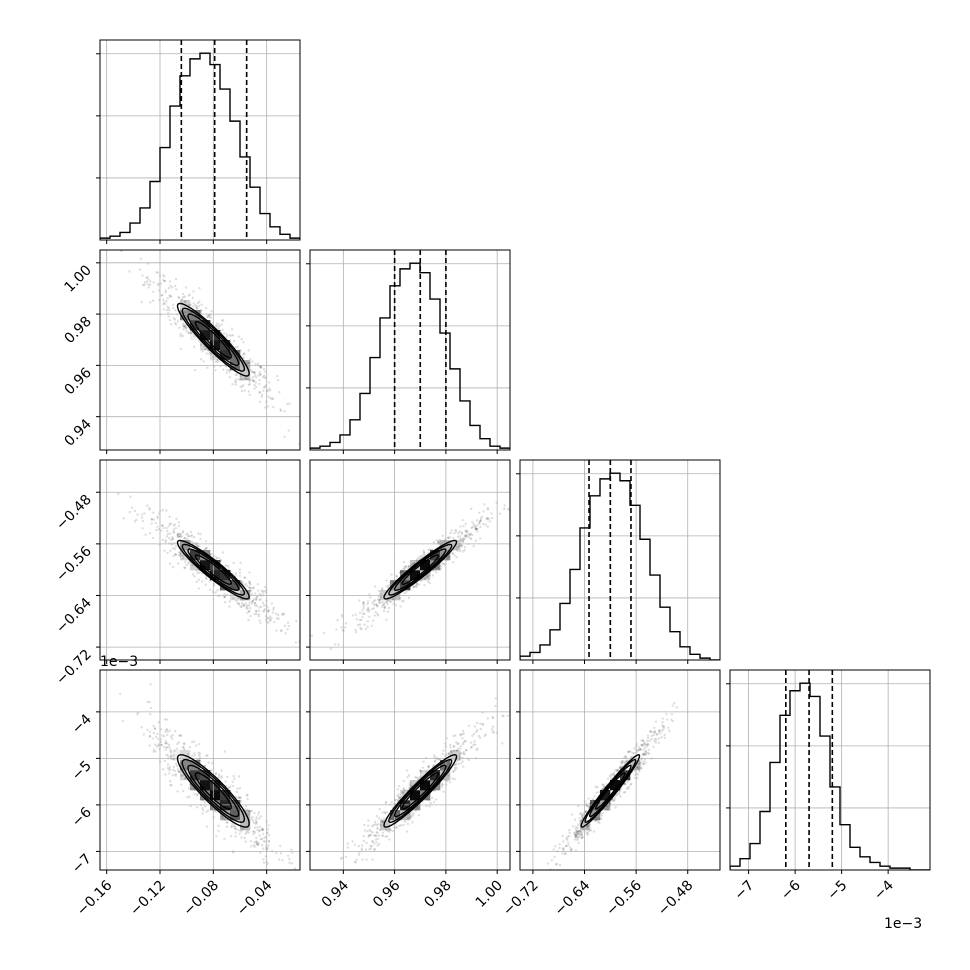 Image resolution: width=970 pixels, height=970 pixels. What do you see at coordinates (213, 569) in the screenshot?
I see `contour-lines` at bounding box center [213, 569].